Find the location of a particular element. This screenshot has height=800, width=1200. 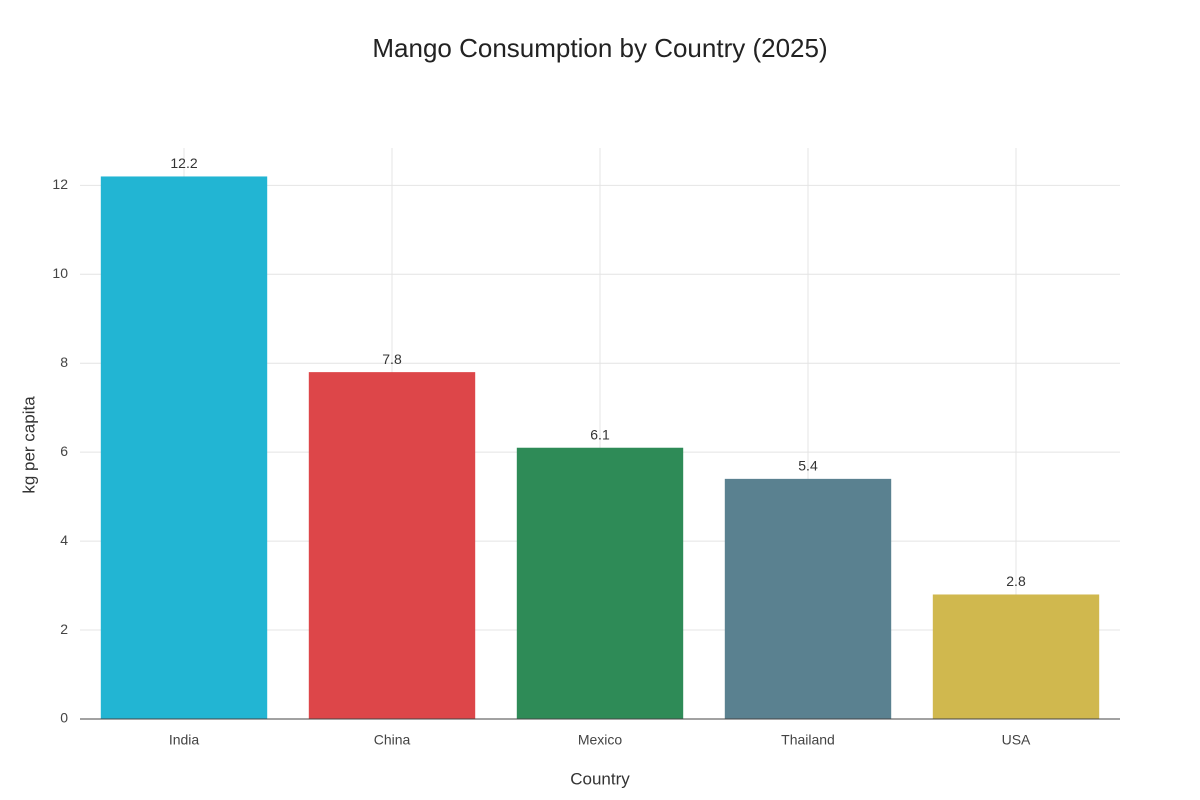

data-label: 7.8 is located at coordinates (392, 359).